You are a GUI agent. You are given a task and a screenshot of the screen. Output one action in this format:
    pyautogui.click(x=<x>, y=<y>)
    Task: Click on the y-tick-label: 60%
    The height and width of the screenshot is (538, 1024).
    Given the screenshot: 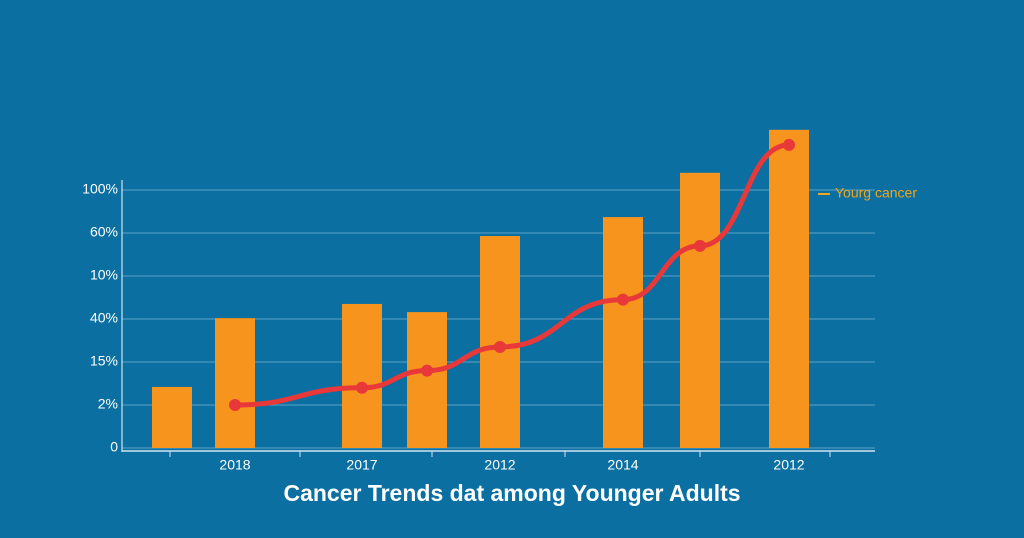 What is the action you would take?
    pyautogui.click(x=104, y=232)
    